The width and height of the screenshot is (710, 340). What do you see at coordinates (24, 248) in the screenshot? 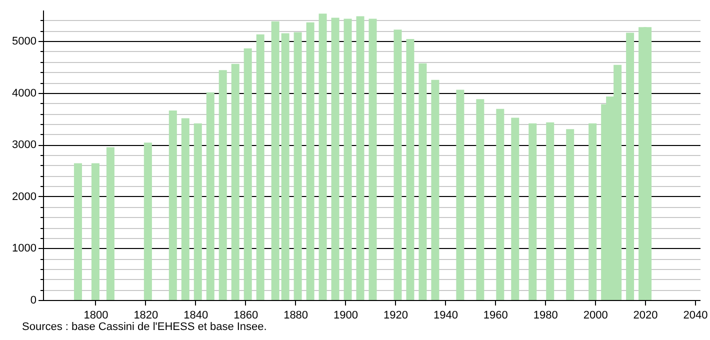
I see `y-tick-label: 1000` at bounding box center [24, 248].